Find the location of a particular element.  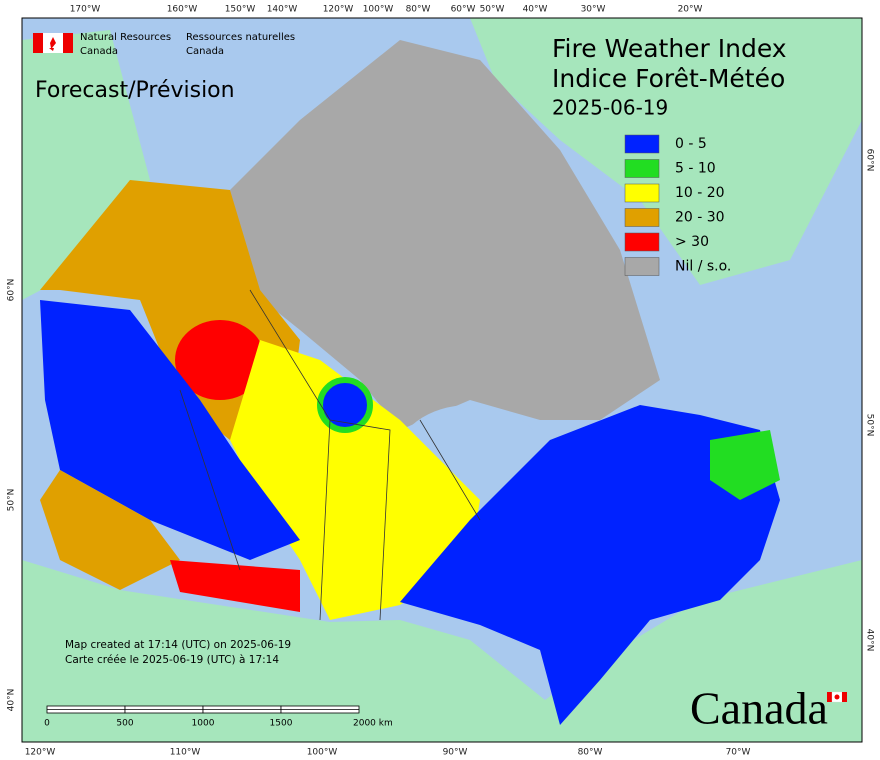

legend-label: > 30 is located at coordinates (692, 242).